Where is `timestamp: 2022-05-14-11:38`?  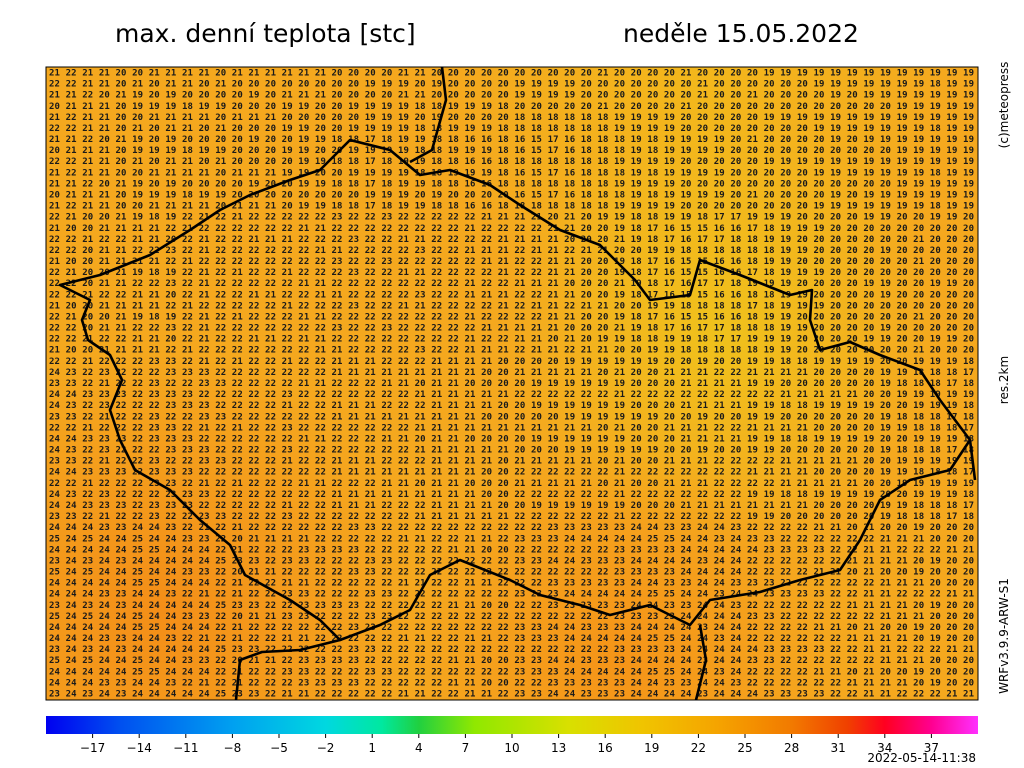
timestamp: 2022-05-14-11:38 is located at coordinates (921, 758).